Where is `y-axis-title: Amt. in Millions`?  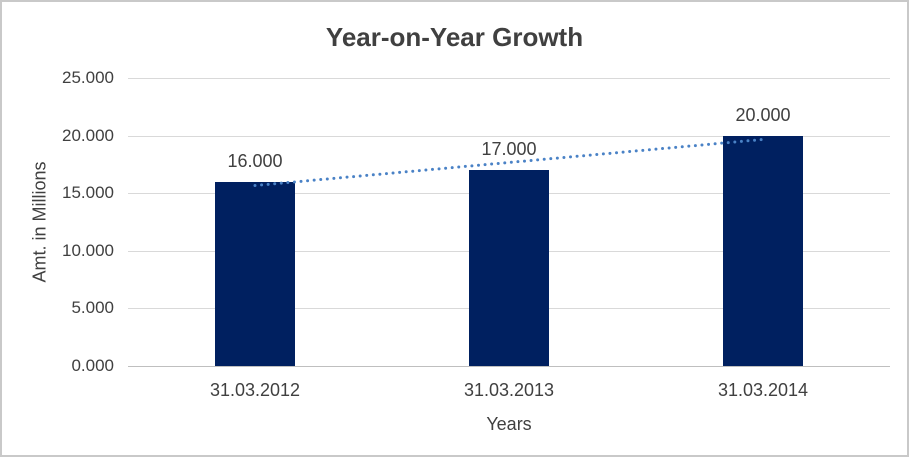 y-axis-title: Amt. in Millions is located at coordinates (39, 222).